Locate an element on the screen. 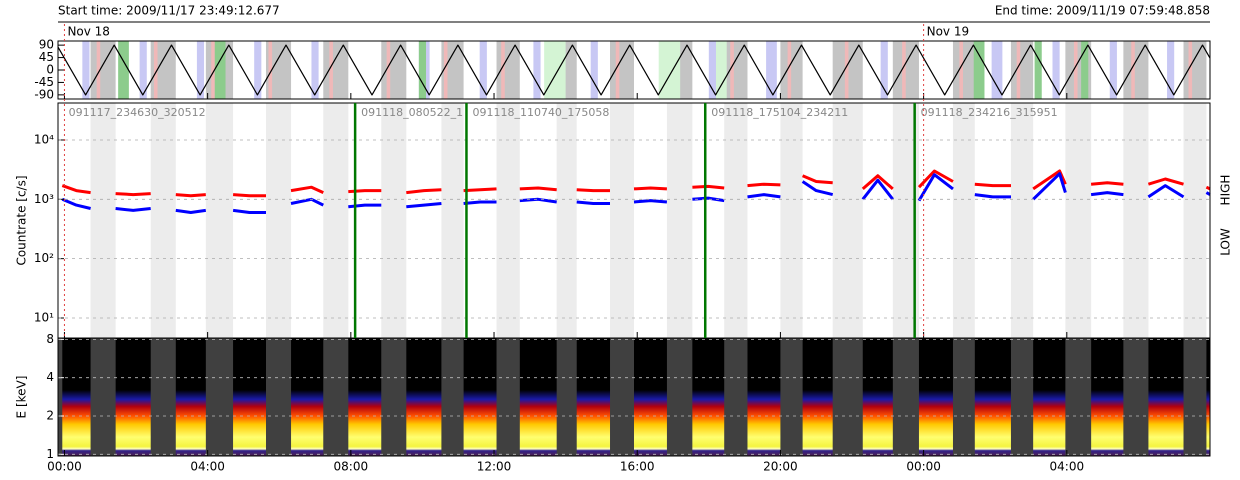 Image resolution: width=1240 pixels, height=480 pixels. file-label: 091118_080522_1 is located at coordinates (412, 112).